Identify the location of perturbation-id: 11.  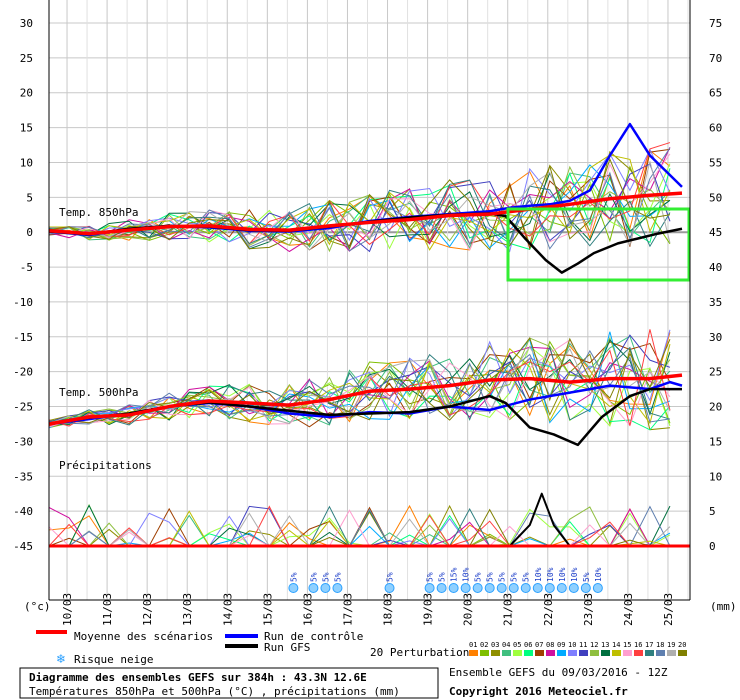
(583, 645).